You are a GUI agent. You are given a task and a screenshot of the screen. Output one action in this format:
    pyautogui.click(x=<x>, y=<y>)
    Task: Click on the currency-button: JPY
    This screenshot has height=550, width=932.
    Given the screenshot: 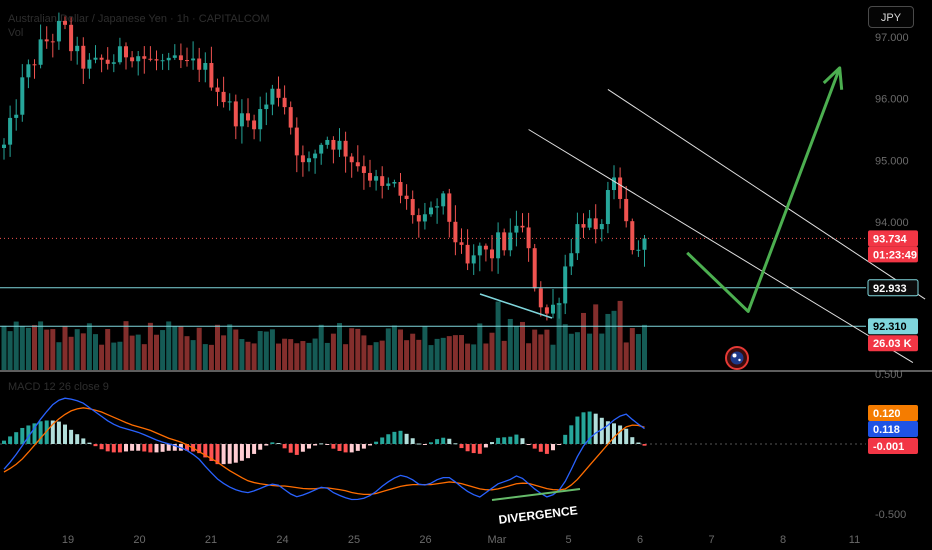 What is the action you would take?
    pyautogui.click(x=891, y=17)
    